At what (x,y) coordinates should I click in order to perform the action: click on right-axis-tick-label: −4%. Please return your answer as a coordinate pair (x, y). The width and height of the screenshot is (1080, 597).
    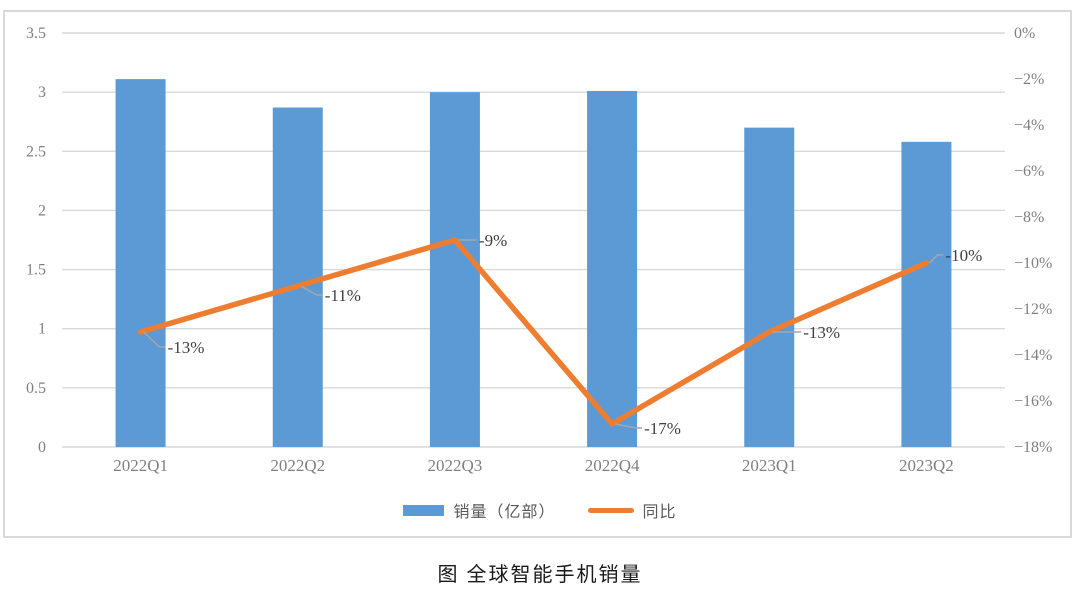
    Looking at the image, I should click on (1029, 125).